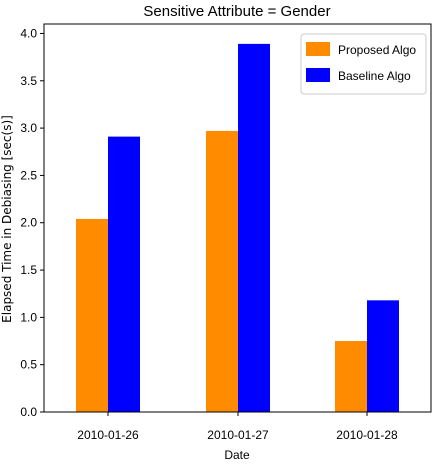 This screenshot has height=466, width=434. Describe the element at coordinates (28, 175) in the screenshot. I see `y-tick-label: 2.5` at that location.